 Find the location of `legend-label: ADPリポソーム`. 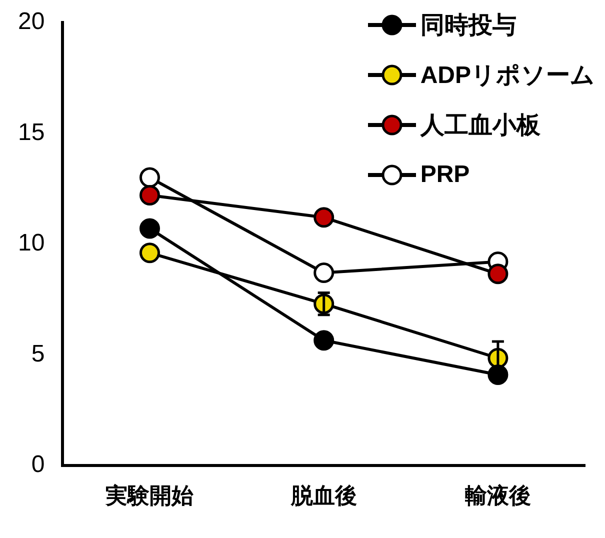

legend-label: ADPリポソーム is located at coordinates (507, 76).